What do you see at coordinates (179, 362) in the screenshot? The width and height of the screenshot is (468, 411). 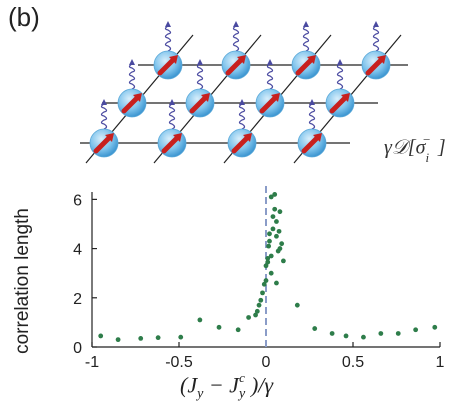 I see `x-tick-label: -0.5` at bounding box center [179, 362].